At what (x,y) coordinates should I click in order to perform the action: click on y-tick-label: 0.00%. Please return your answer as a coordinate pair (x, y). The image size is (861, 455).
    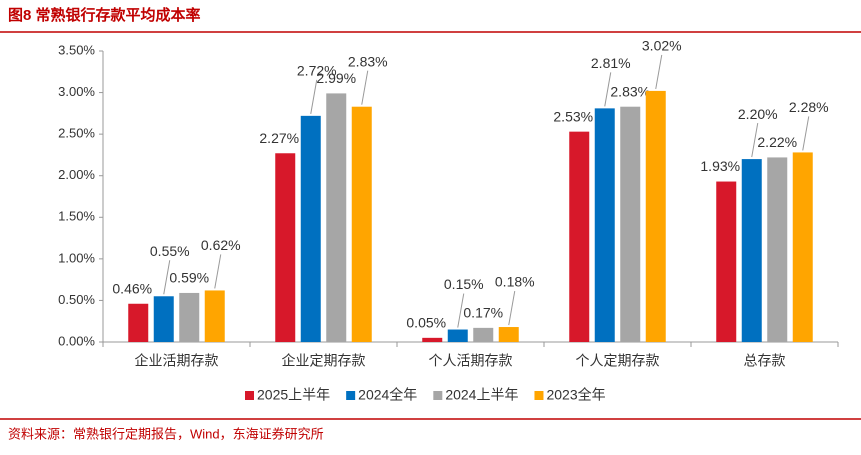
    Looking at the image, I should click on (76, 340).